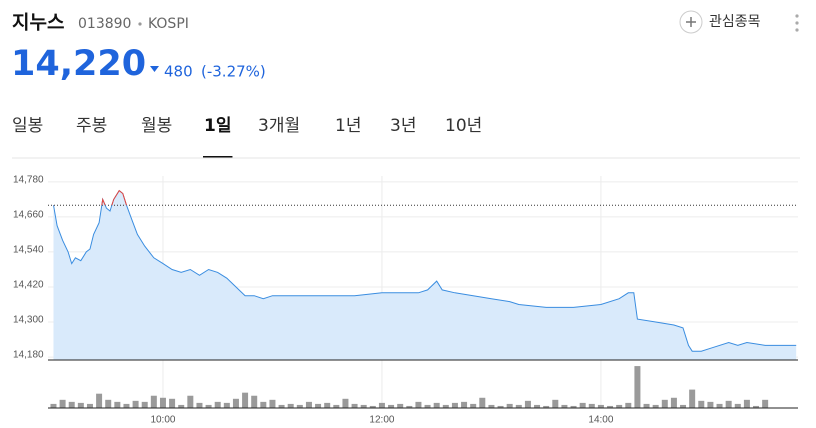 The height and width of the screenshot is (428, 816). What do you see at coordinates (233, 72) in the screenshot?
I see `change-pct: (-3.27%)` at bounding box center [233, 72].